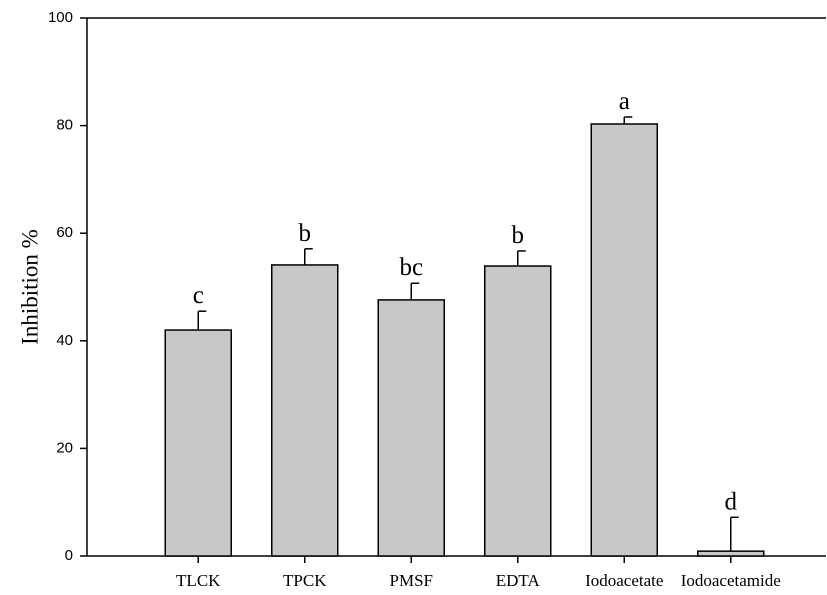  What do you see at coordinates (198, 295) in the screenshot?
I see `significance-letter: c` at bounding box center [198, 295].